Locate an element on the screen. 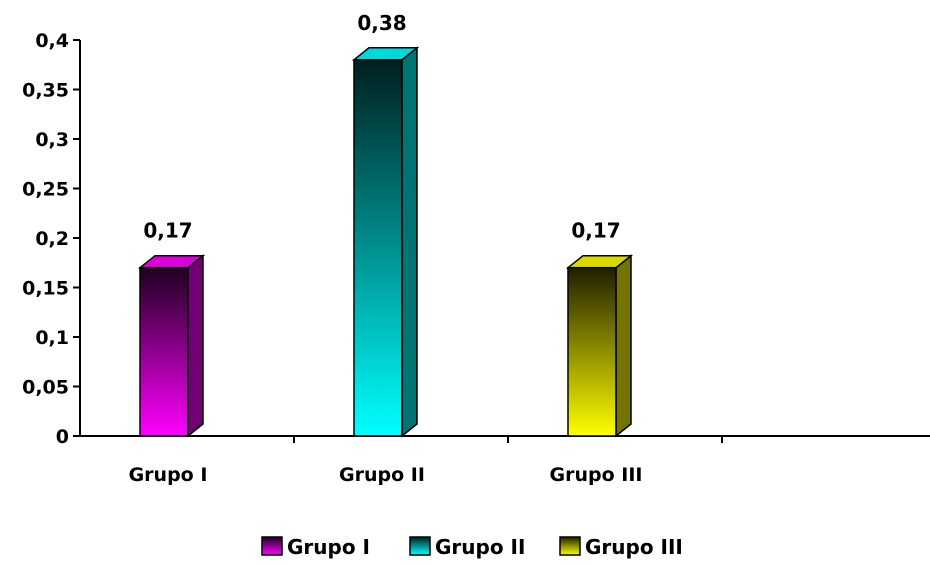 The width and height of the screenshot is (930, 565). legend-item: Grupo I is located at coordinates (315, 547).